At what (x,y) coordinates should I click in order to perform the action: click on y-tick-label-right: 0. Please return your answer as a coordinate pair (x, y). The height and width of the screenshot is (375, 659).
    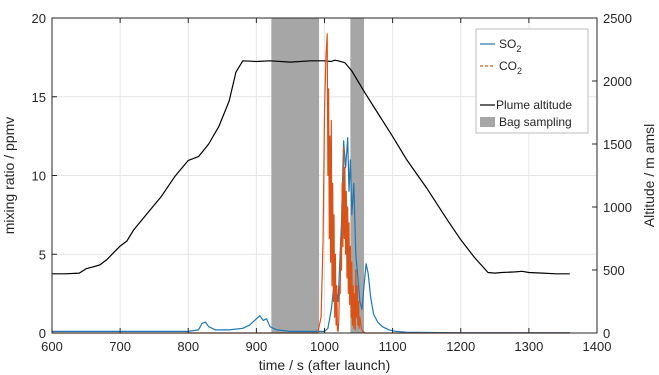
    Looking at the image, I should click on (606, 333).